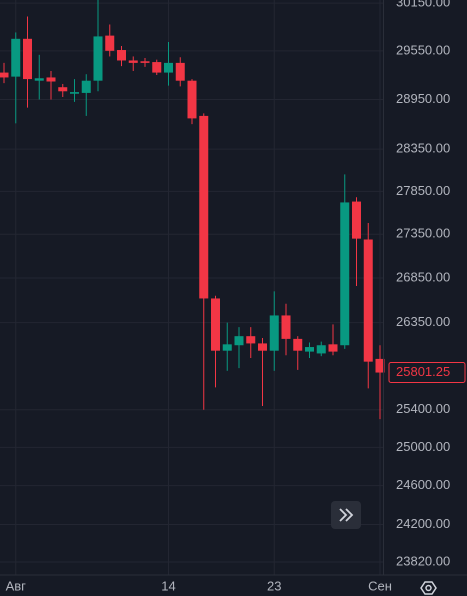  I want to click on y-tick-label: 26350.00, so click(423, 321).